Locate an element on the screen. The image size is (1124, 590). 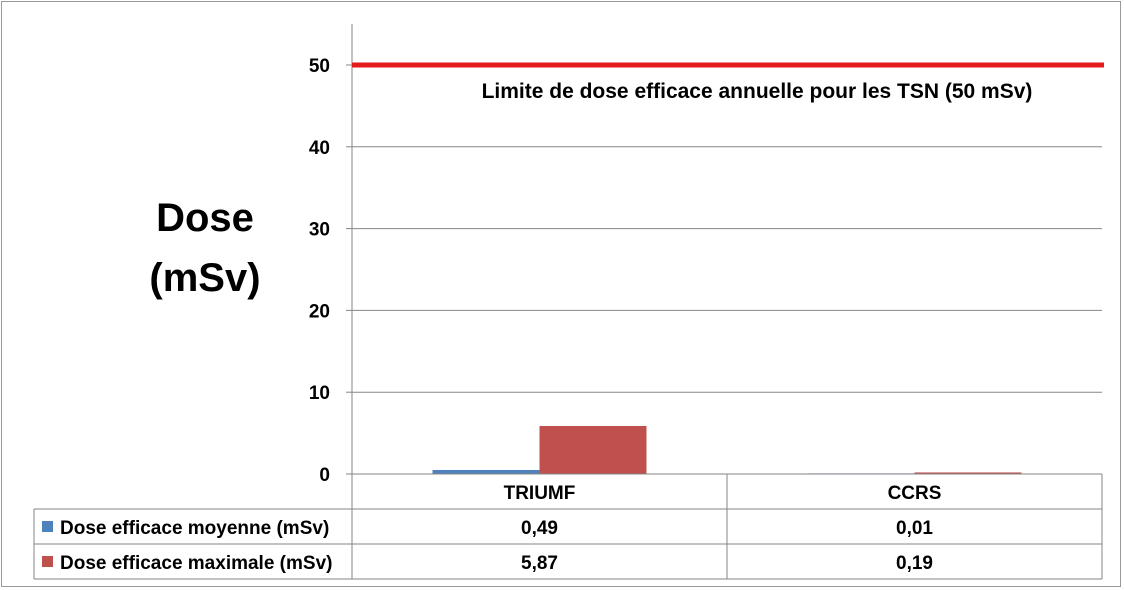
table-value: 5,87 is located at coordinates (539, 563).